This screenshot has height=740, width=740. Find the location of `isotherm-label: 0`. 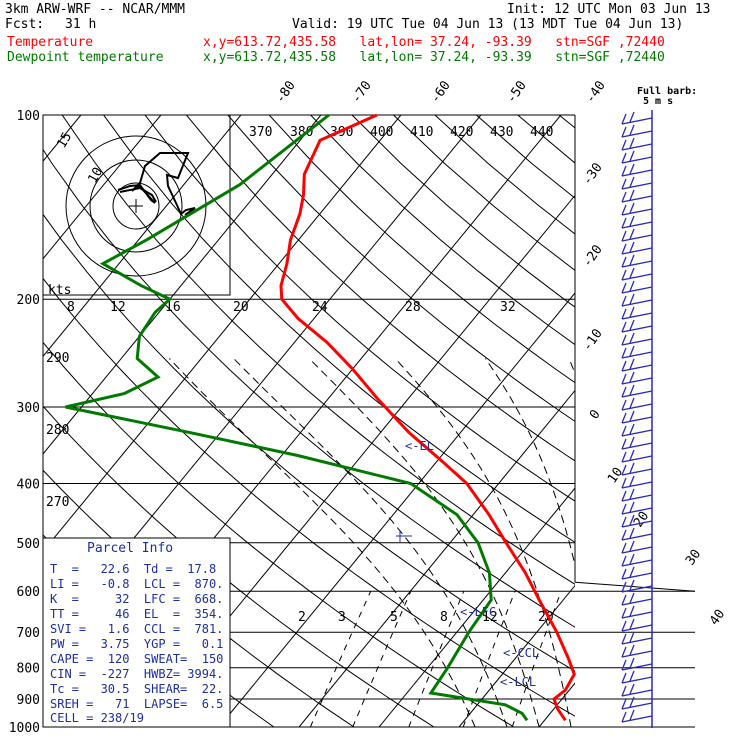

isotherm-label: 0 is located at coordinates (595, 414).